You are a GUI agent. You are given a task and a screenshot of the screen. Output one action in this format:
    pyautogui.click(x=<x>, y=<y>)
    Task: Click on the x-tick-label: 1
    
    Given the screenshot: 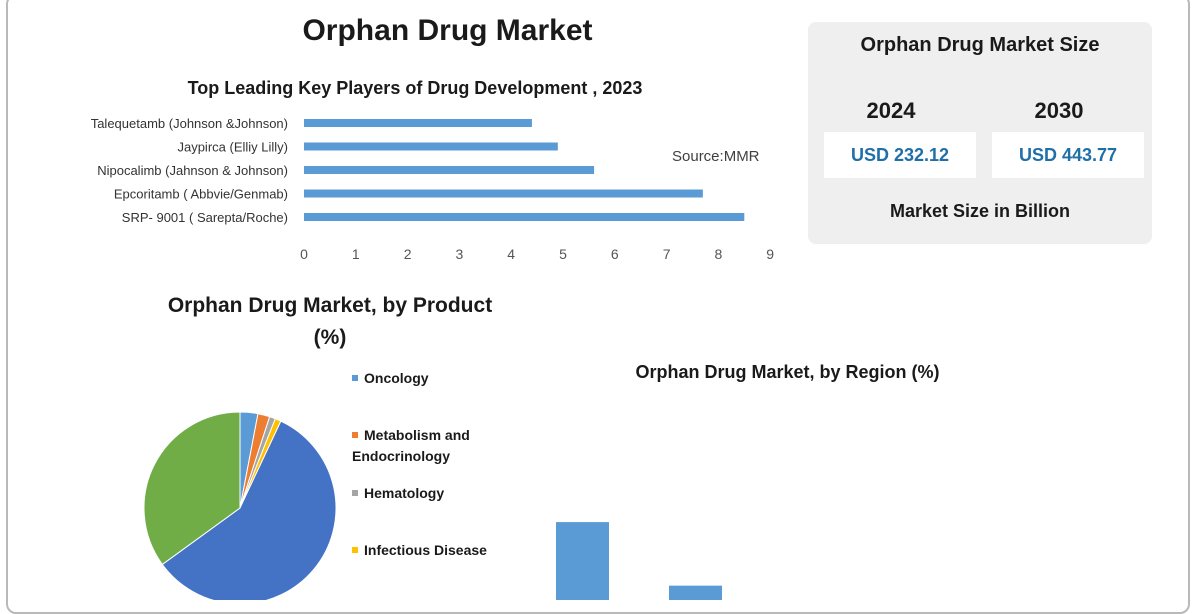 What is the action you would take?
    pyautogui.click(x=356, y=254)
    